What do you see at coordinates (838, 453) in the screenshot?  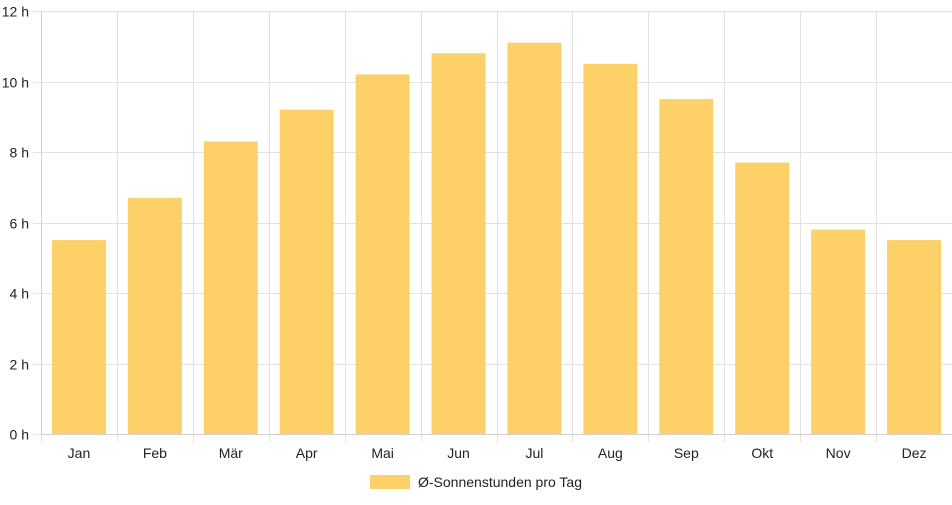 I see `x-tick-label: Nov` at bounding box center [838, 453].